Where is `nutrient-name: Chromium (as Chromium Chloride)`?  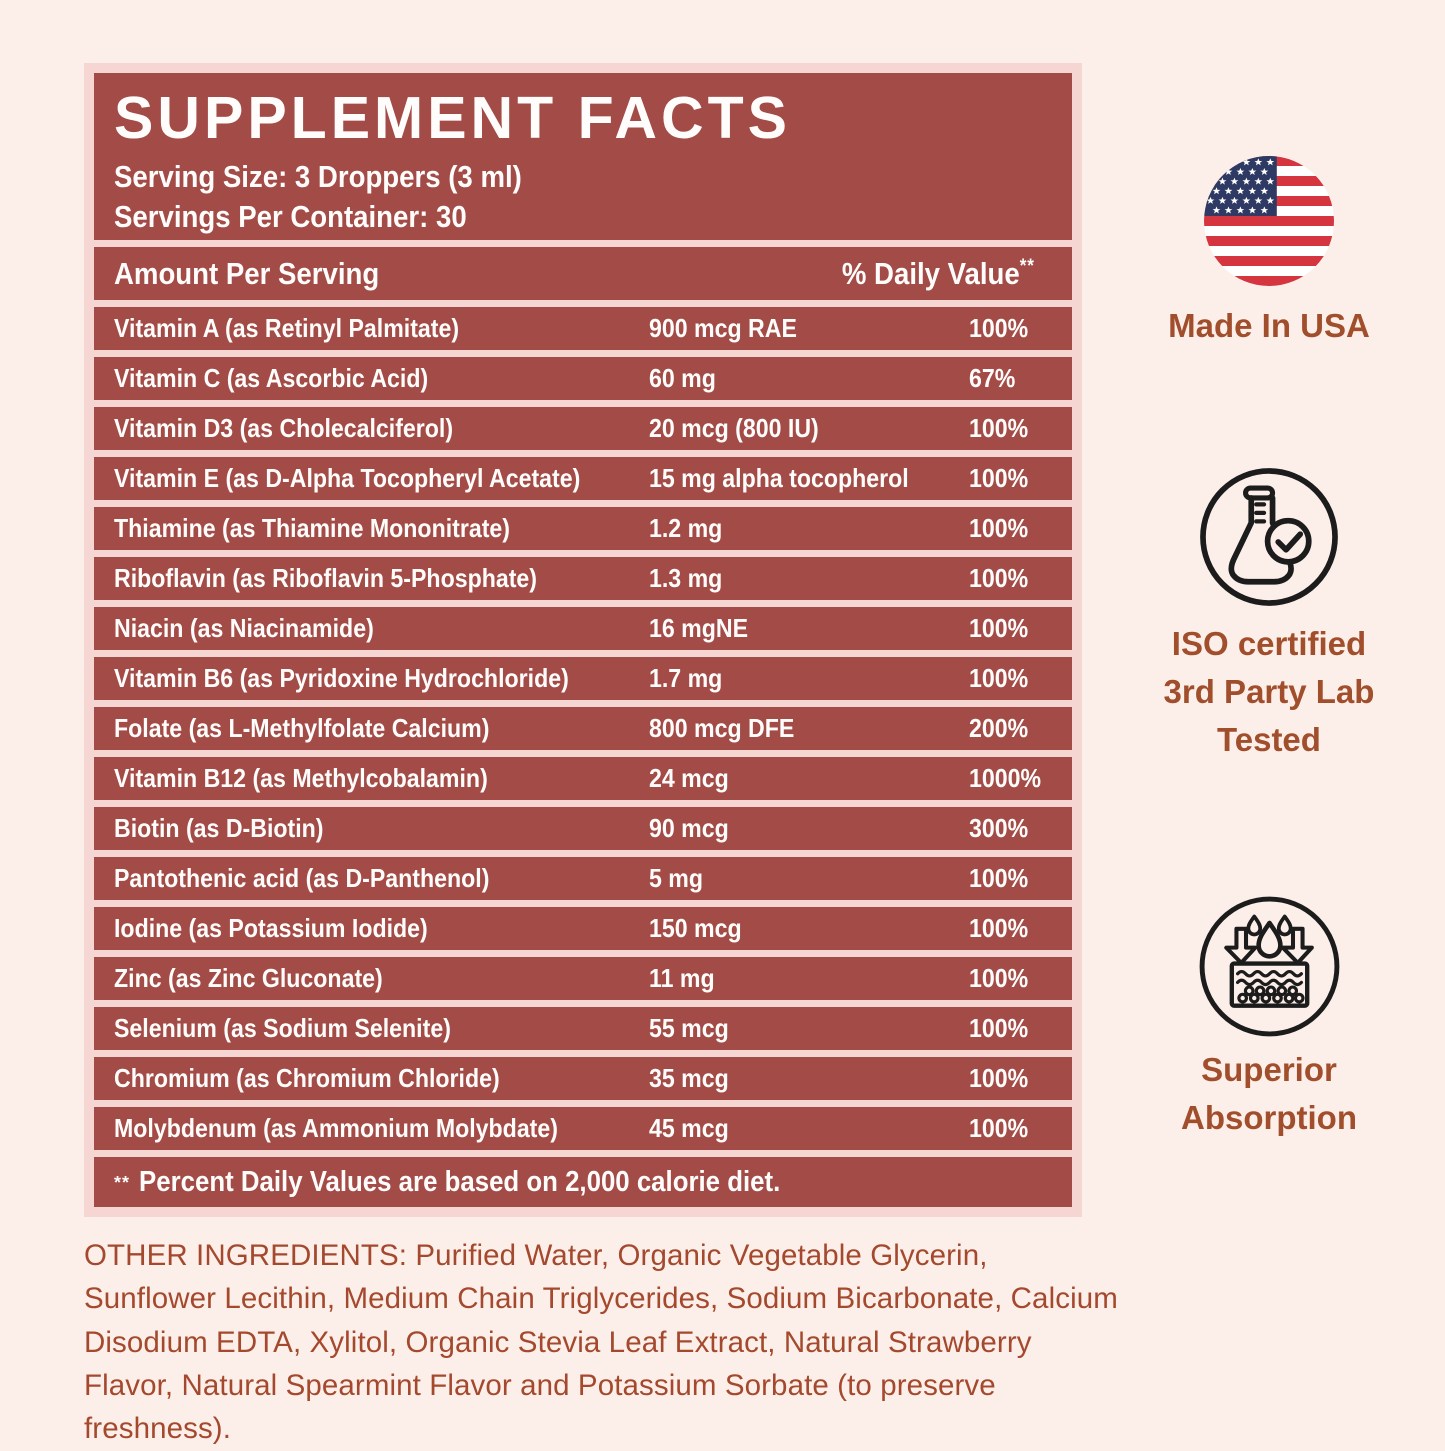
nutrient-name: Chromium (as Chromium Chloride) is located at coordinates (307, 1078).